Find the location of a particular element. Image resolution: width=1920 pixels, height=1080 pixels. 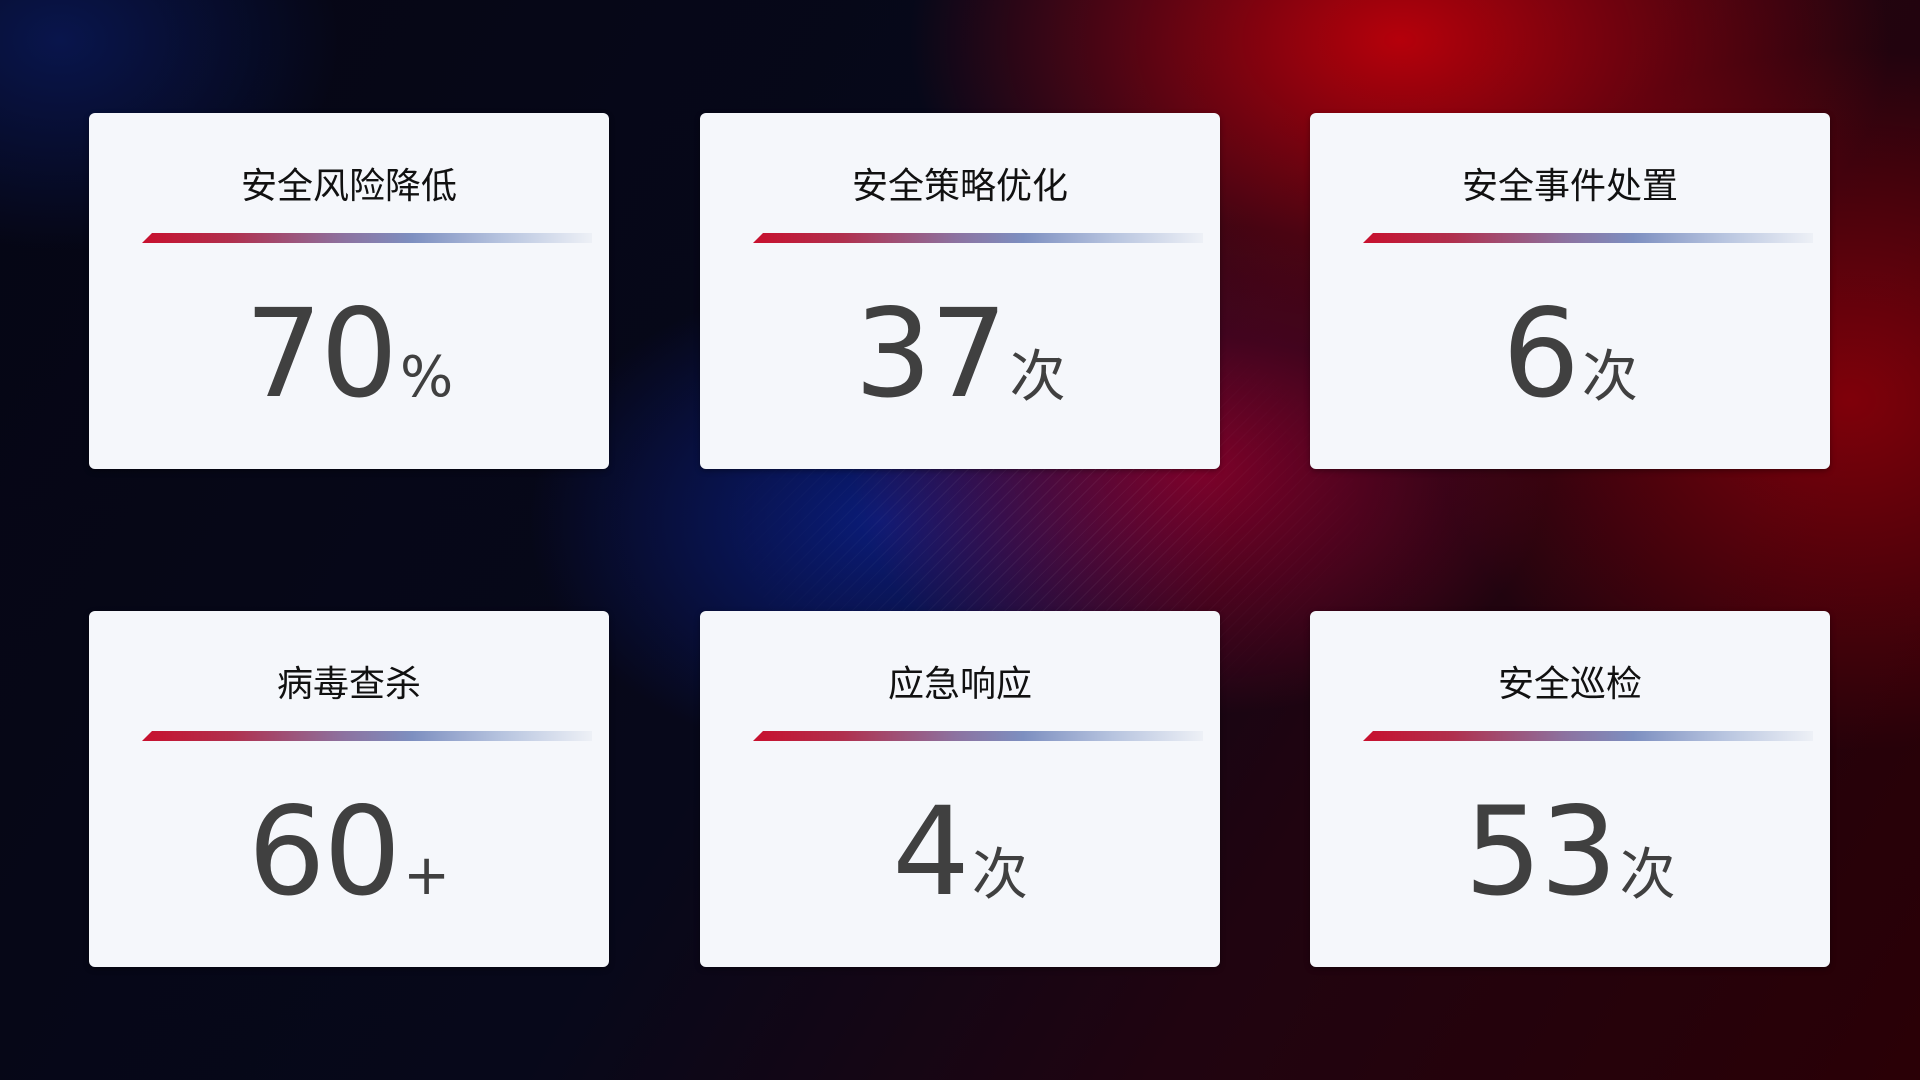

card-value: 60+ is located at coordinates (349, 852).